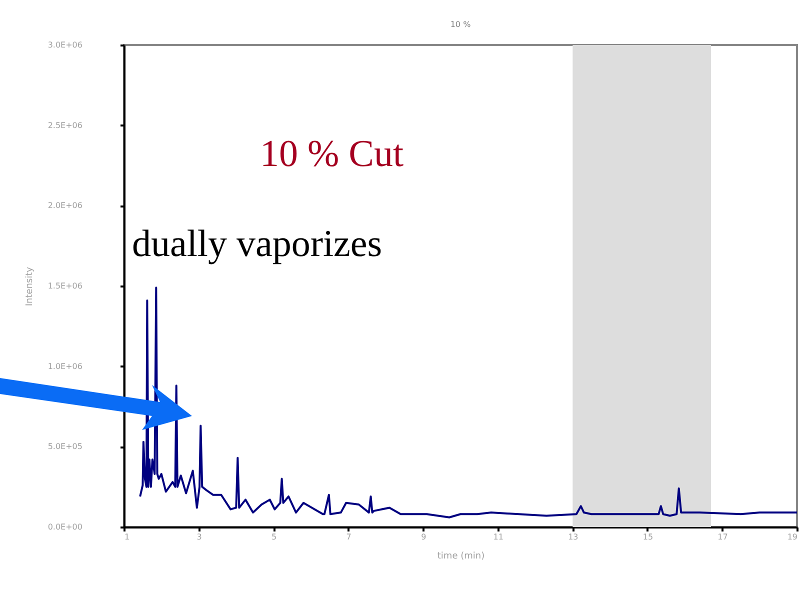  I want to click on x-tick-label: 15, so click(648, 537).